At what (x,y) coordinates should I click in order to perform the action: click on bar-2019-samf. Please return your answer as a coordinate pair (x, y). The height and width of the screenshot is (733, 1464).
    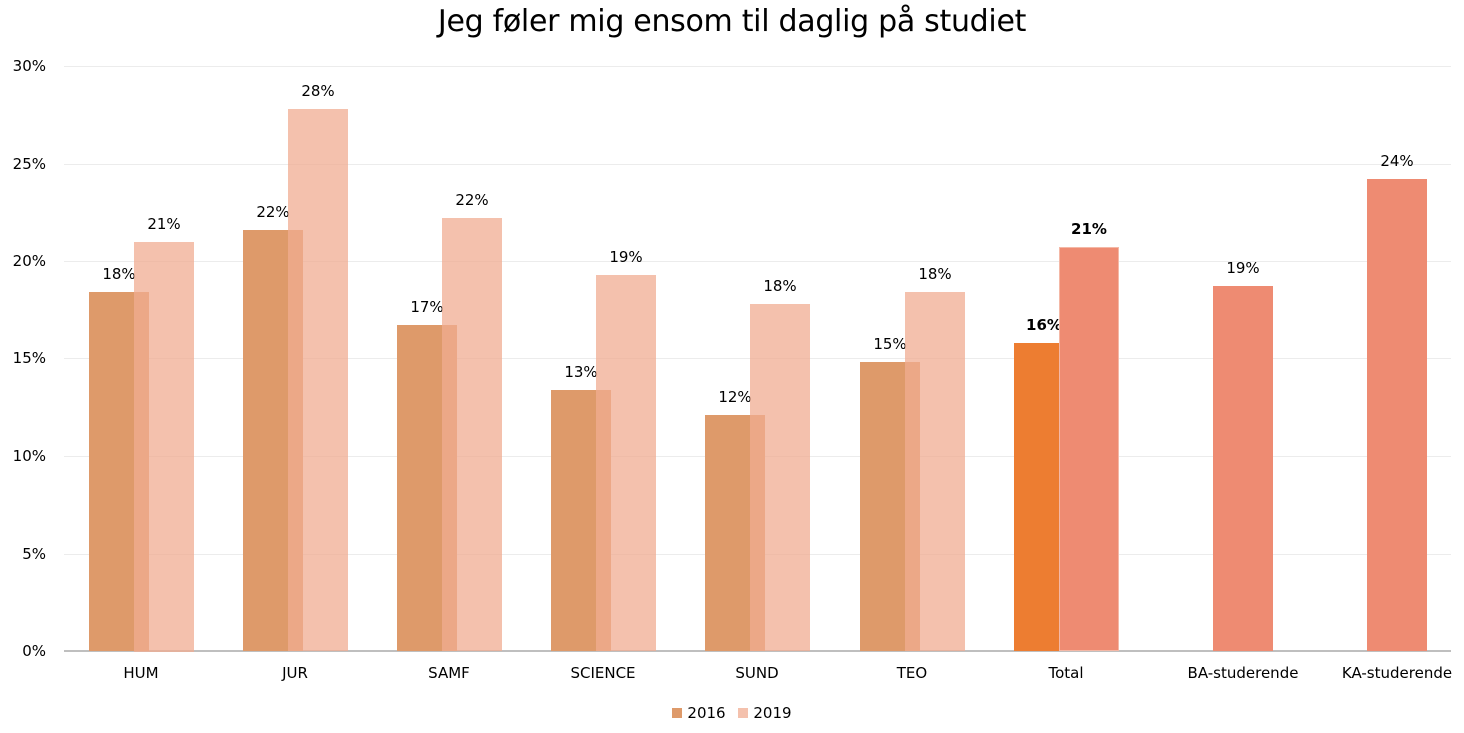
    Looking at the image, I should click on (472, 434).